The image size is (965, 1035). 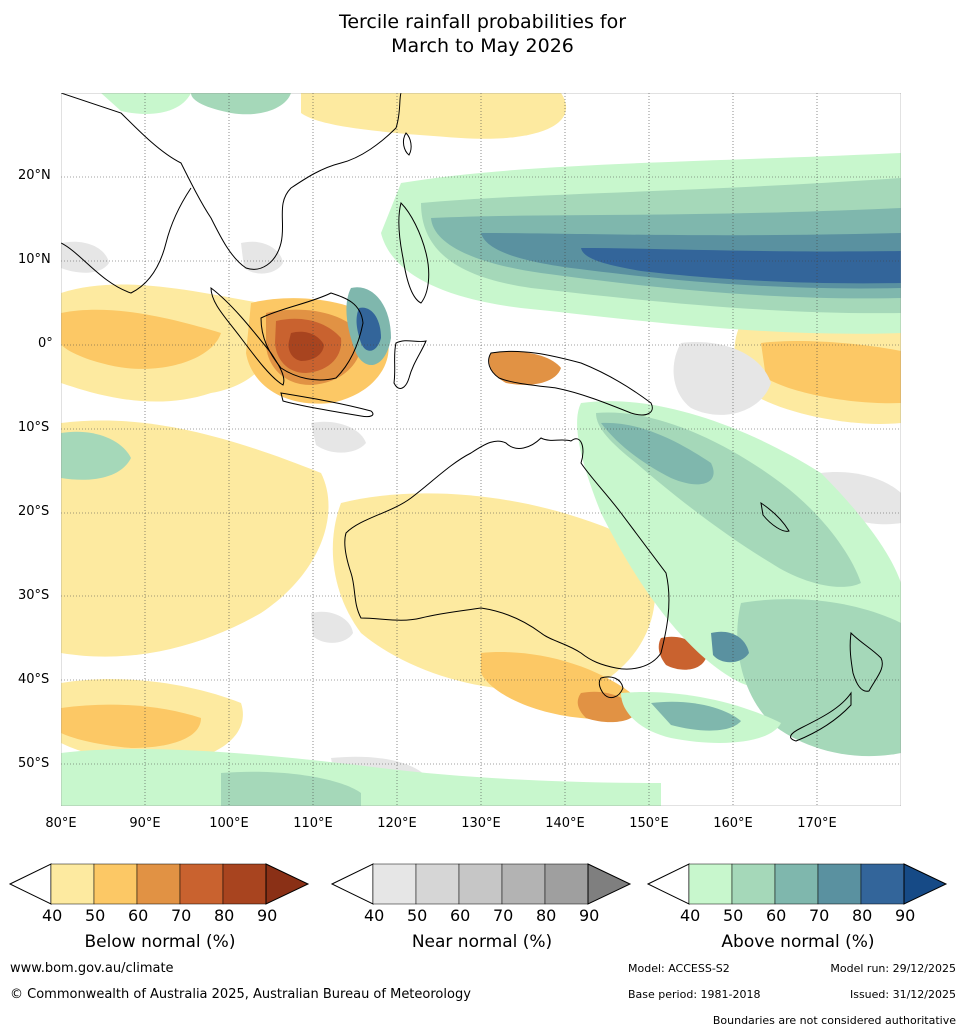 What do you see at coordinates (482, 942) in the screenshot?
I see `near-normal-title: Near normal (%)` at bounding box center [482, 942].